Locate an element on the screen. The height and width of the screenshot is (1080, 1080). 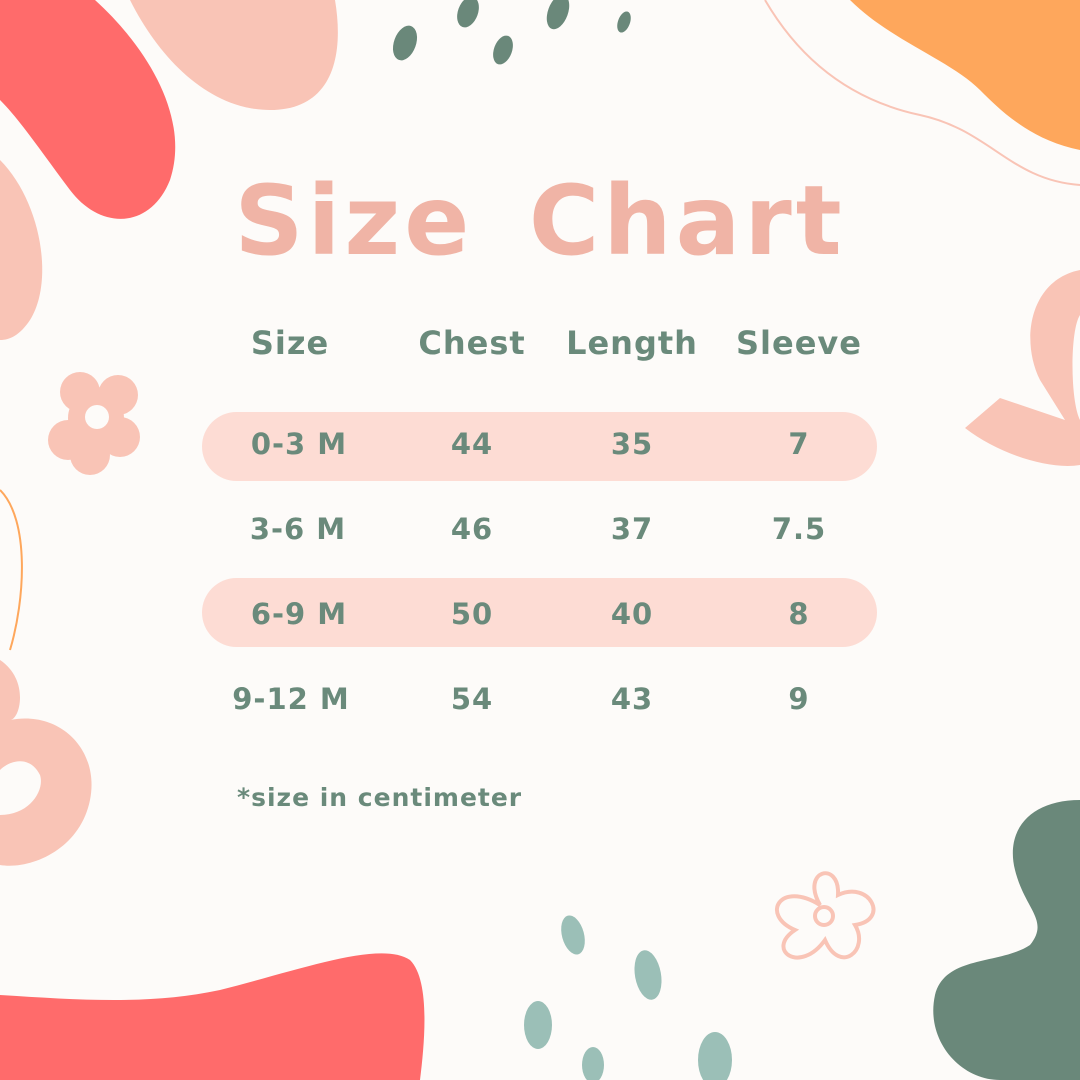
cell-sleeve: 9 is located at coordinates (799, 699).